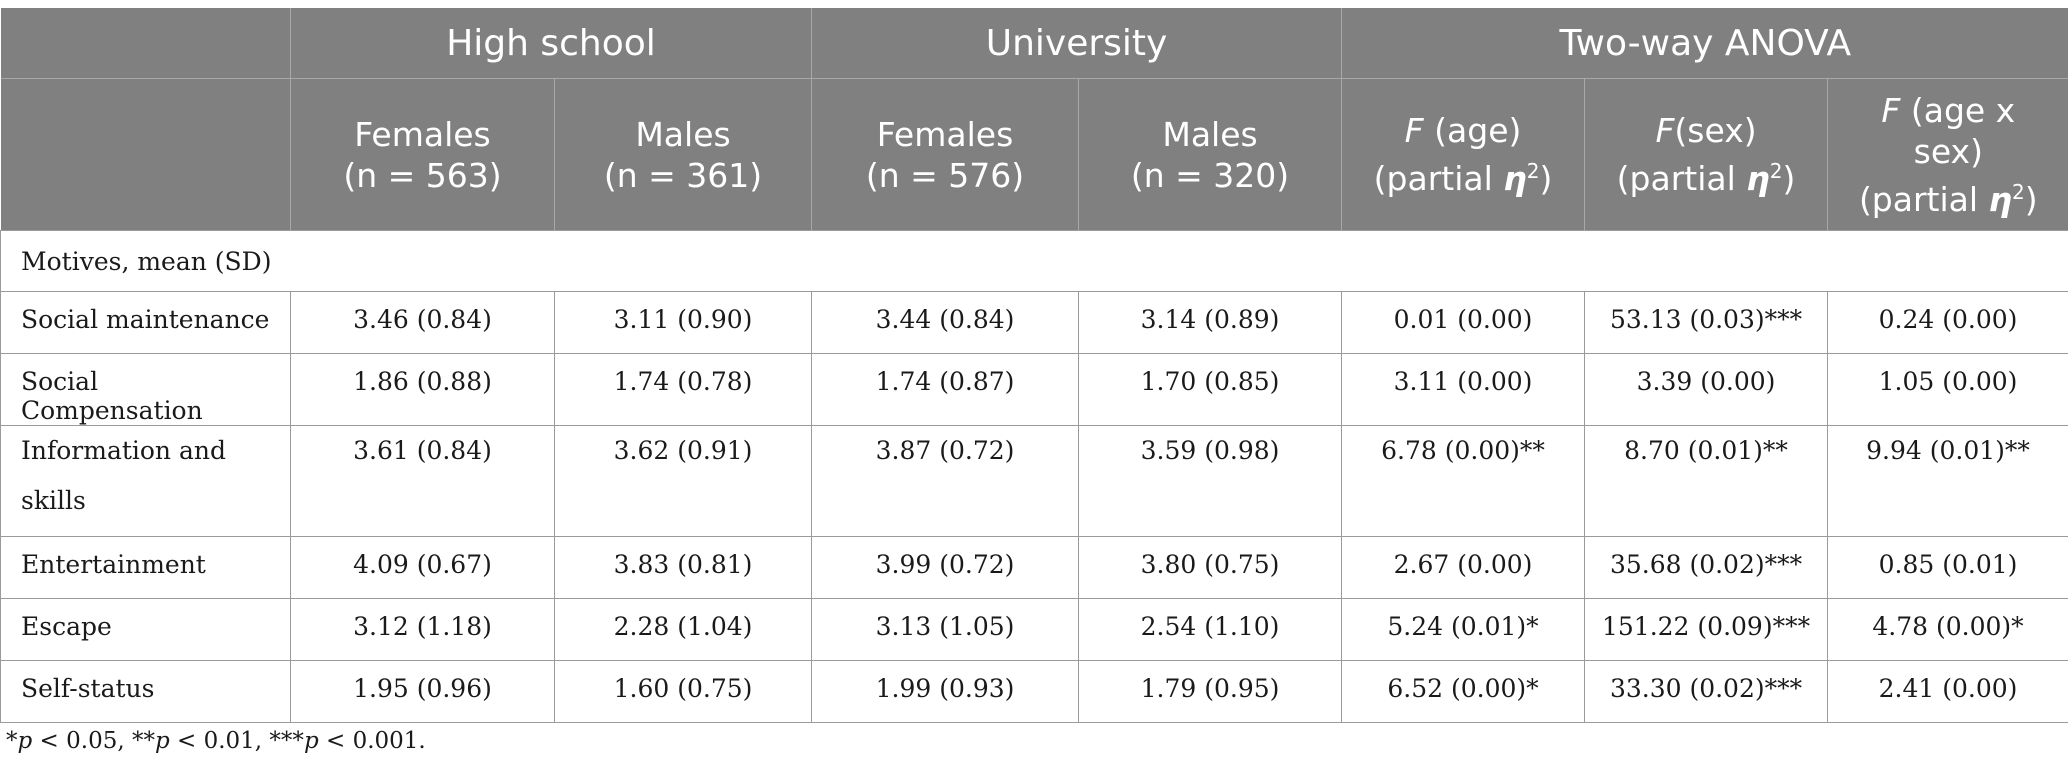 This screenshot has width=2068, height=770. I want to click on table-cell: 2.67 (0.00), so click(1463, 567).